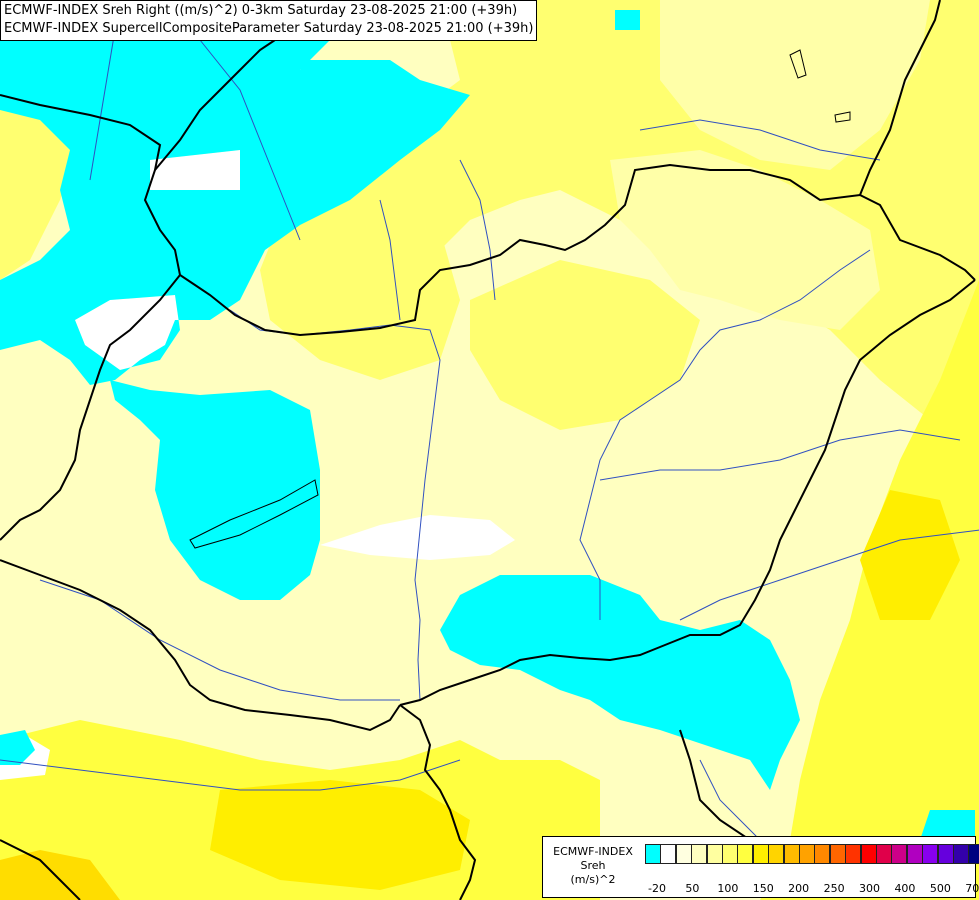  Describe the element at coordinates (900, 98) in the screenshot. I see `border-north-east` at that location.